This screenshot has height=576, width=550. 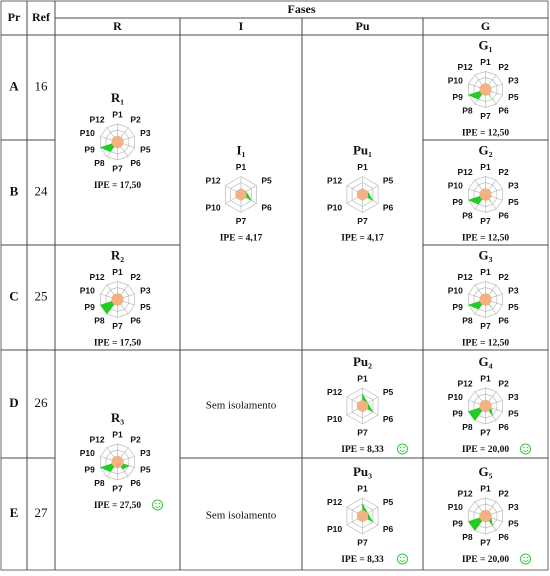 I want to click on radar-chart: R₁ P1 P2 P3 P5 P6 P7 P8 P9 P10 P12 IPE = 17,50, so click(x=115, y=140).